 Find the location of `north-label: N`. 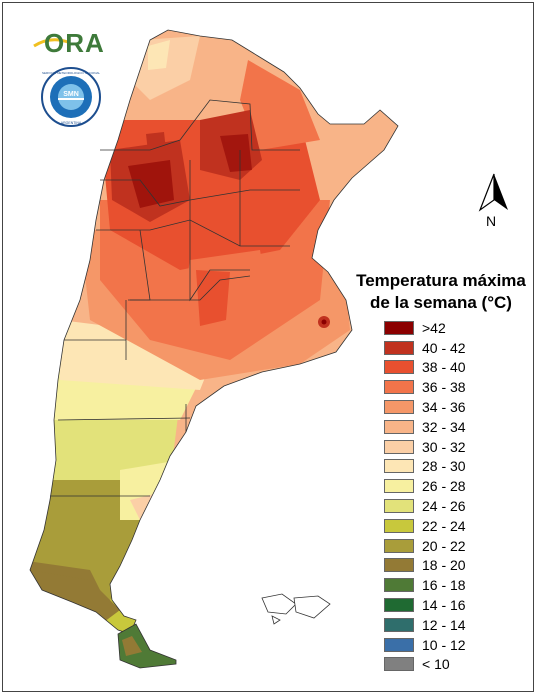

north-label: N is located at coordinates (491, 221).